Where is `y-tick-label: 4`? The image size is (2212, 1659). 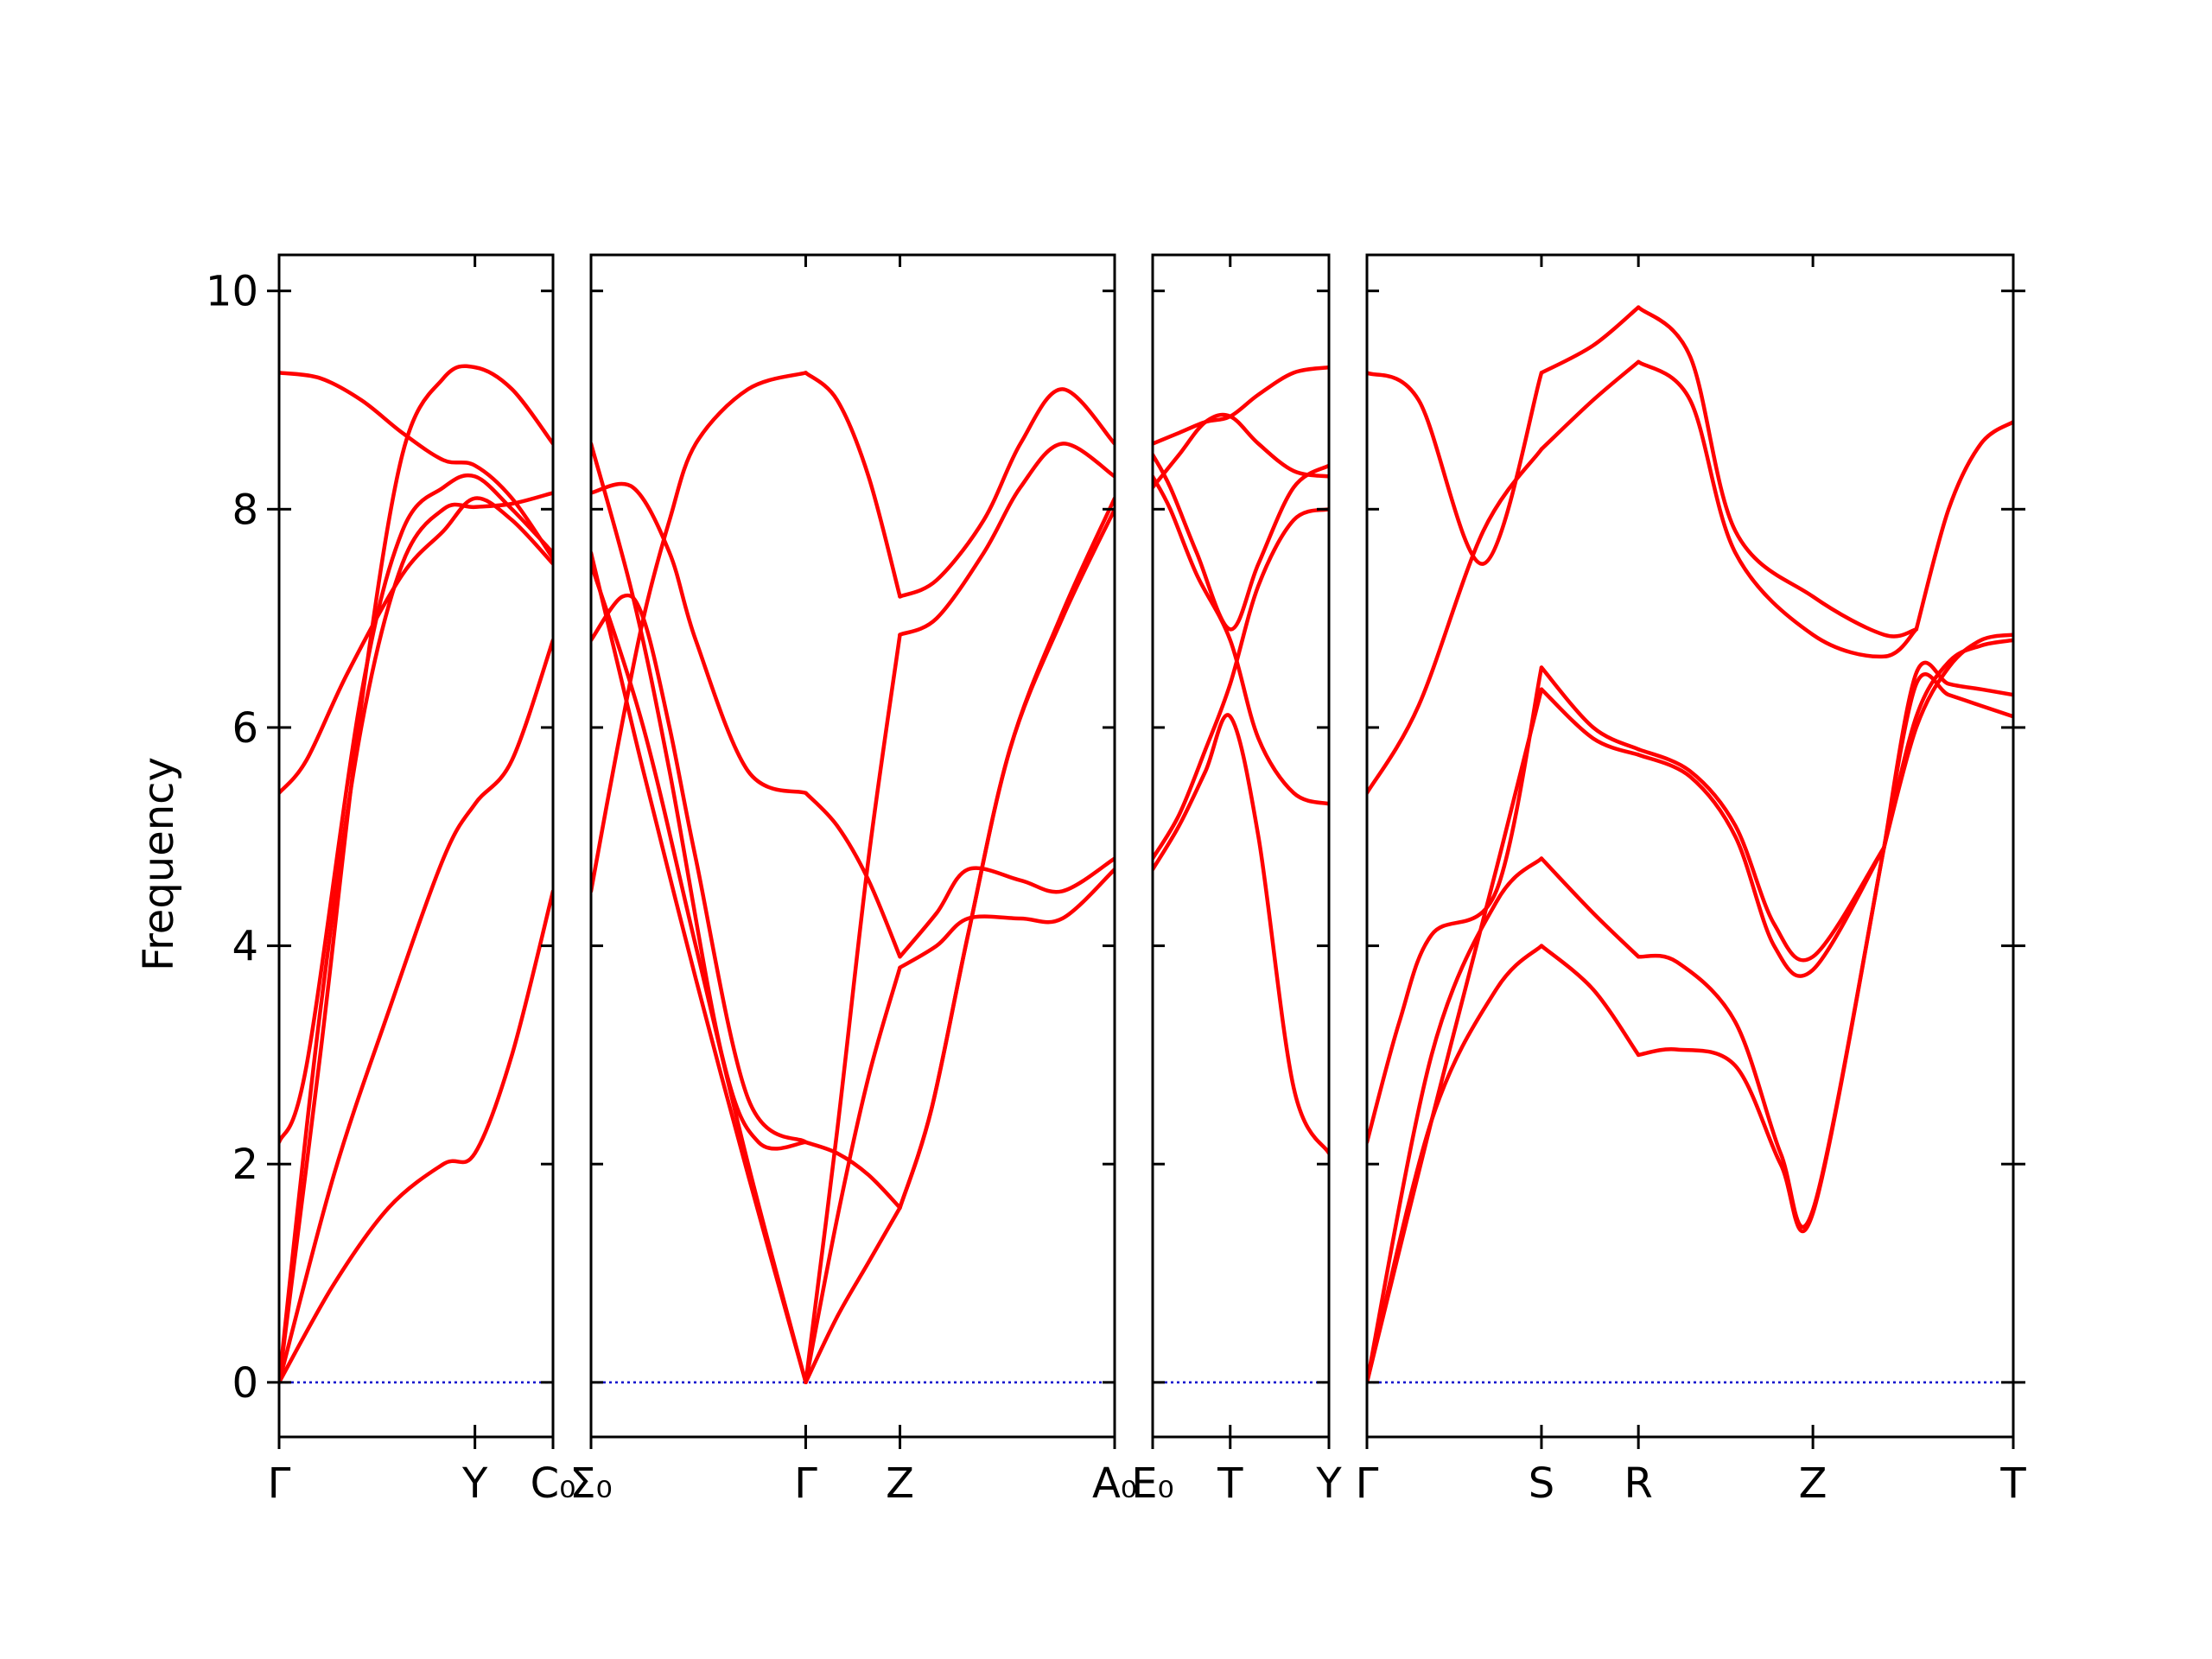
y-tick-label: 4 is located at coordinates (245, 947).